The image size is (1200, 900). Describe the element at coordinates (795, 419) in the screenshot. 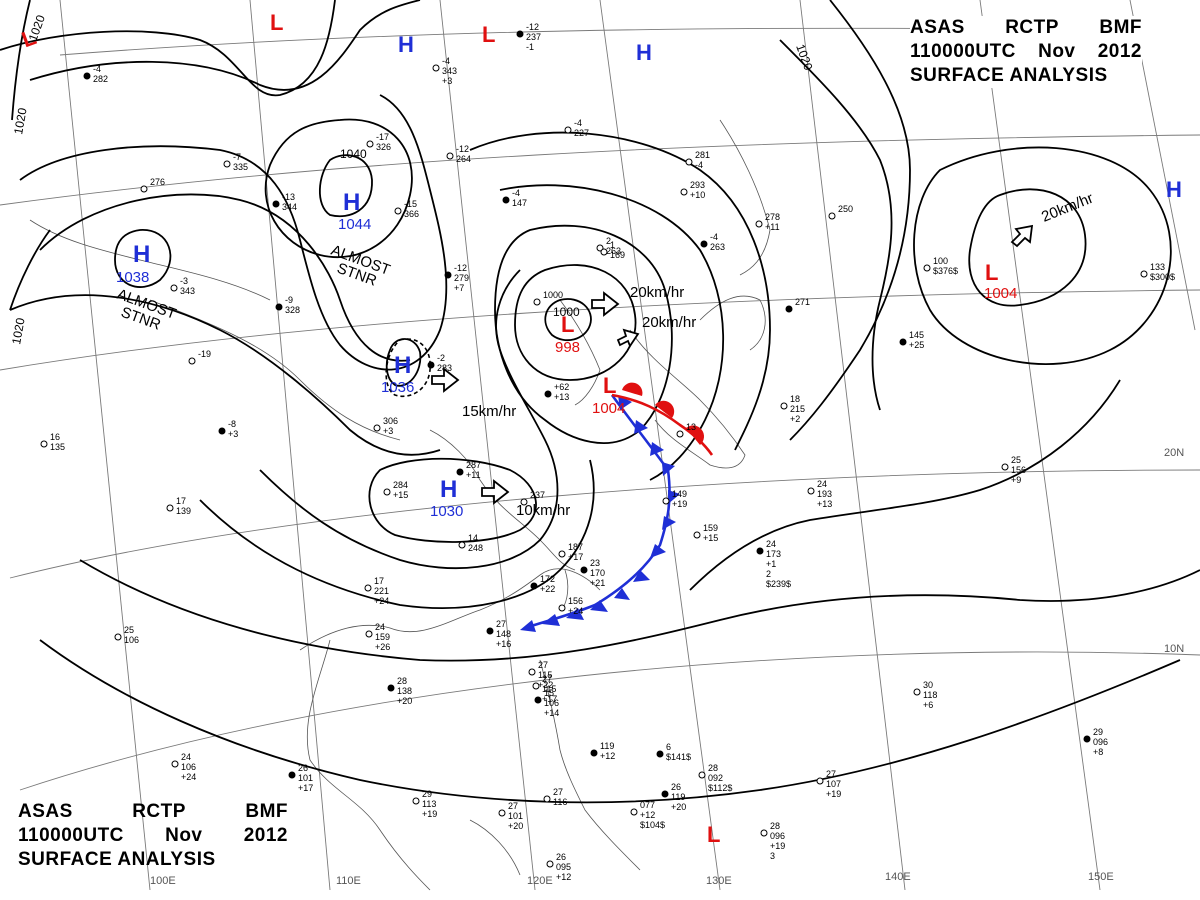

I see `station-reading: +2` at that location.